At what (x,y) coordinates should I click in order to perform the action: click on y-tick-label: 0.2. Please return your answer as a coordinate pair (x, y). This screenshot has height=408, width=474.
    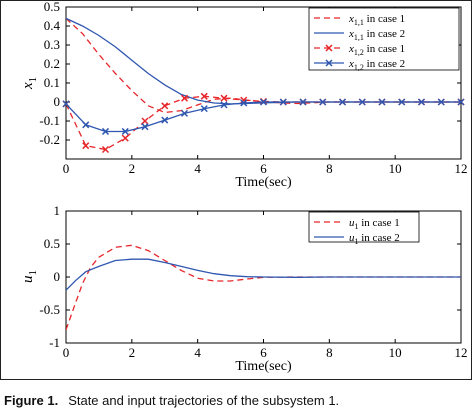
    Looking at the image, I should click on (52, 63).